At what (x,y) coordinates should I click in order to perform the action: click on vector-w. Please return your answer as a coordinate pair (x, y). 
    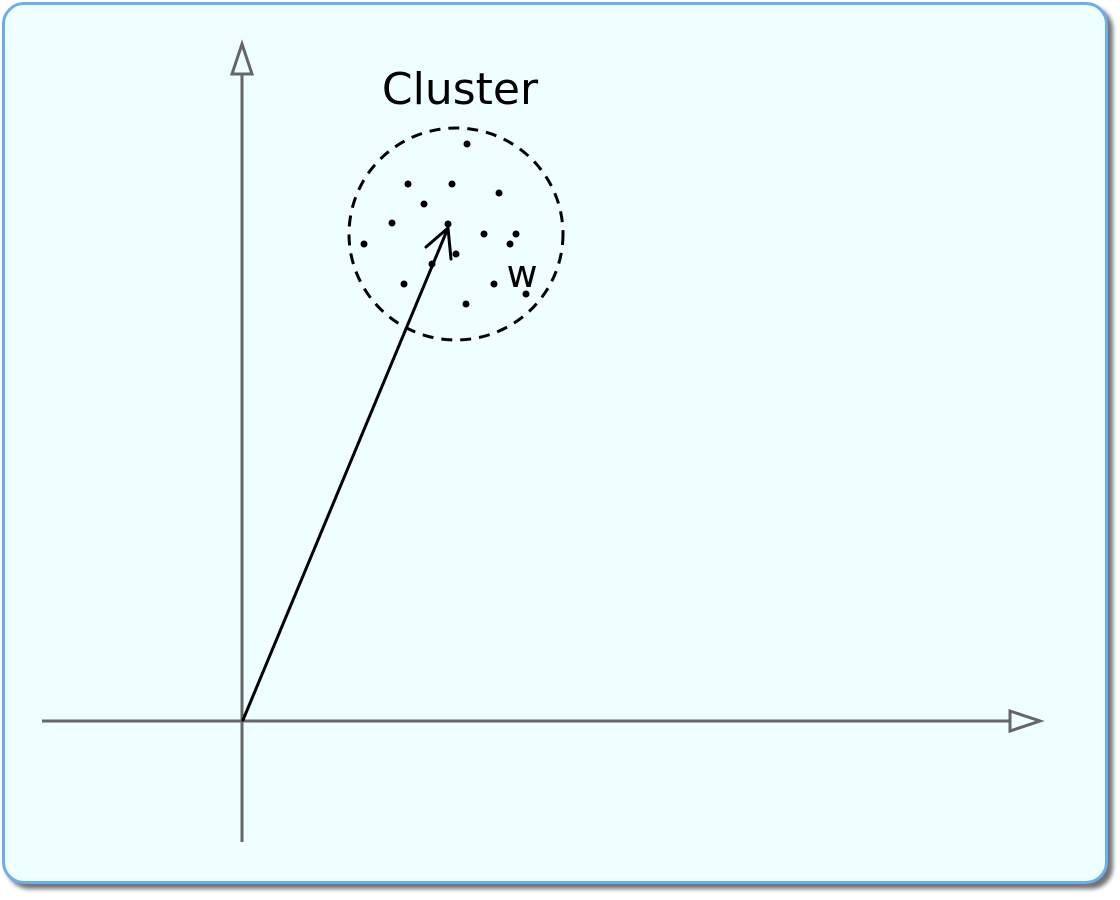
    Looking at the image, I should click on (347, 473).